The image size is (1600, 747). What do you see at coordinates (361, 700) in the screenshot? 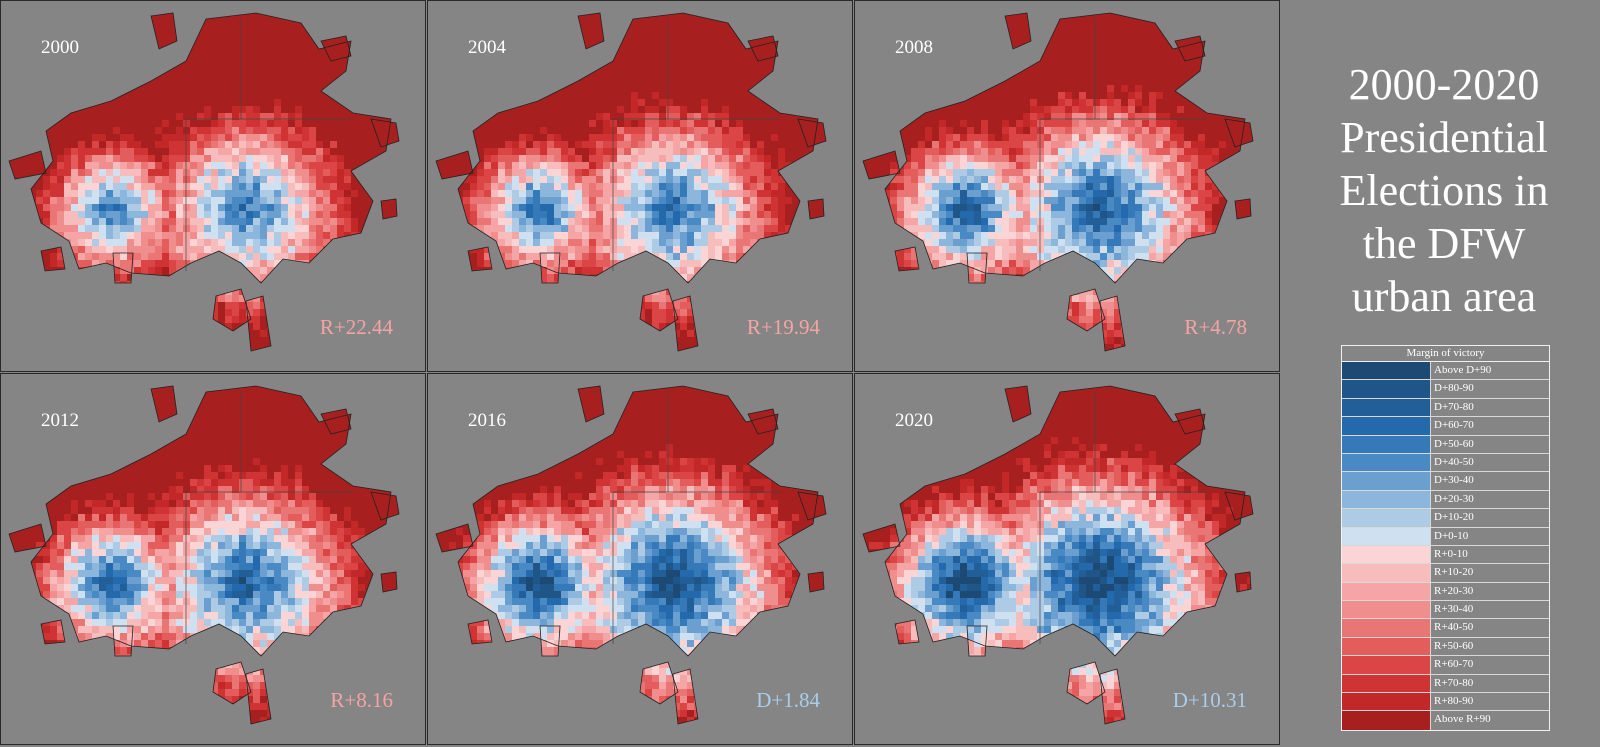
I see `panel-margin: R+8.16` at bounding box center [361, 700].